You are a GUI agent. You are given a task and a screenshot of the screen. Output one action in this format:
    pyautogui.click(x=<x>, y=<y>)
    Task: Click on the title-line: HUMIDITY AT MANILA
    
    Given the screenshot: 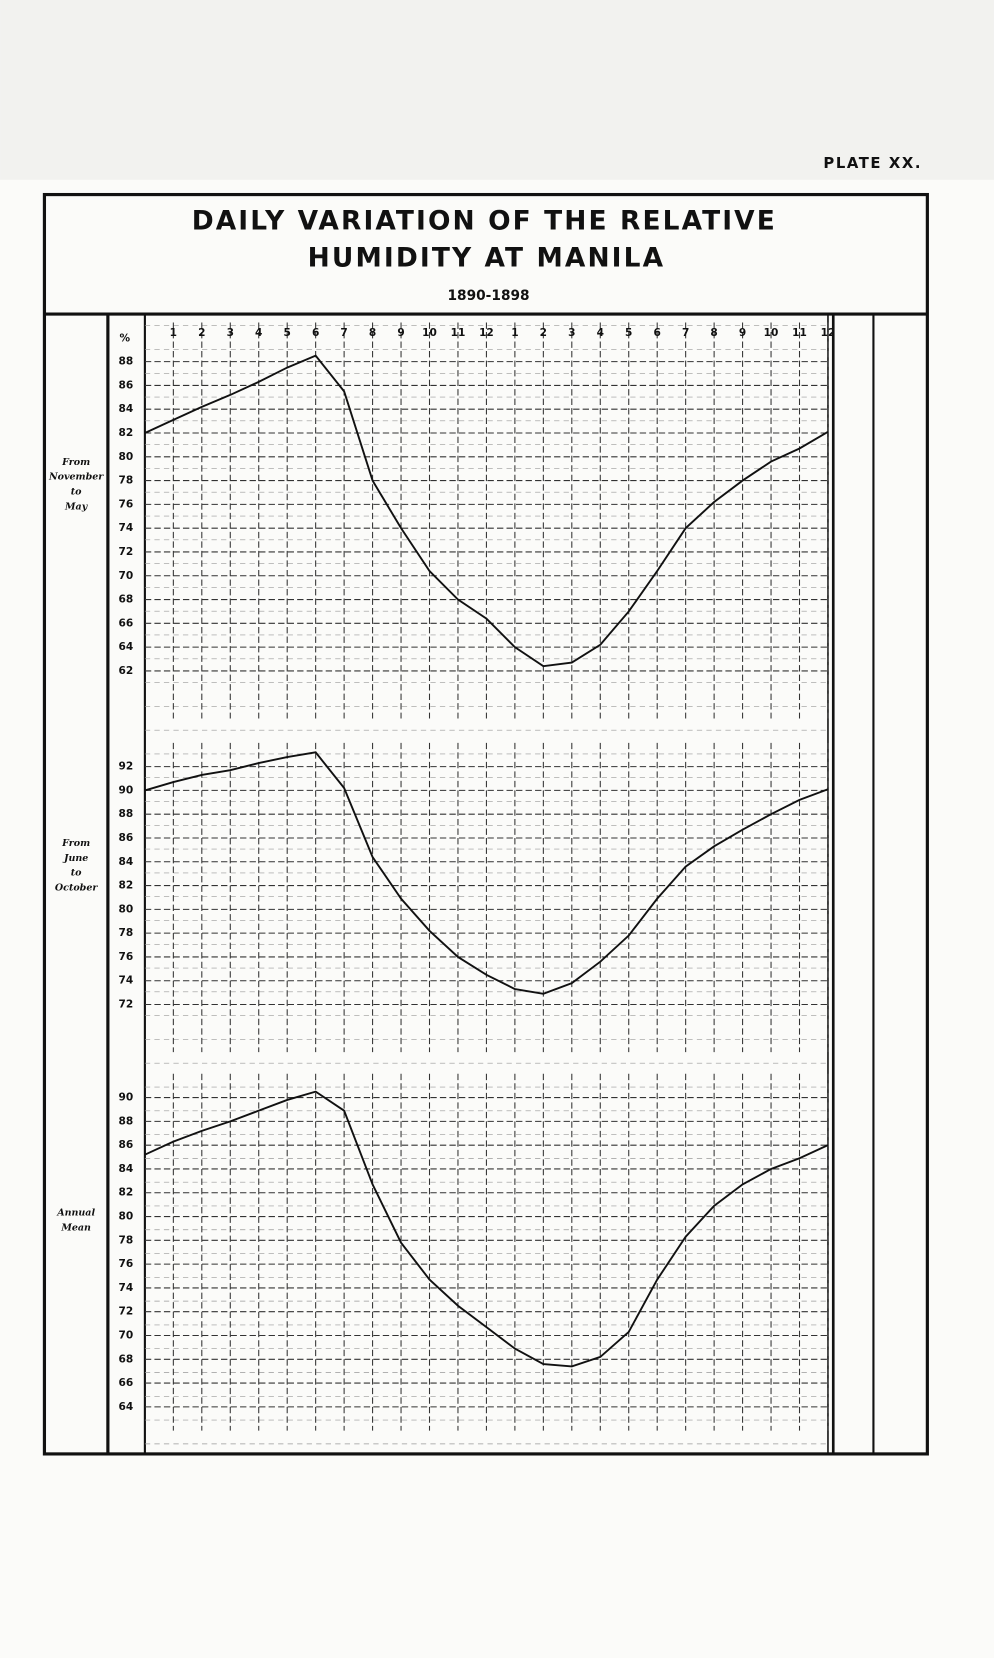 What is the action you would take?
    pyautogui.click(x=486, y=258)
    